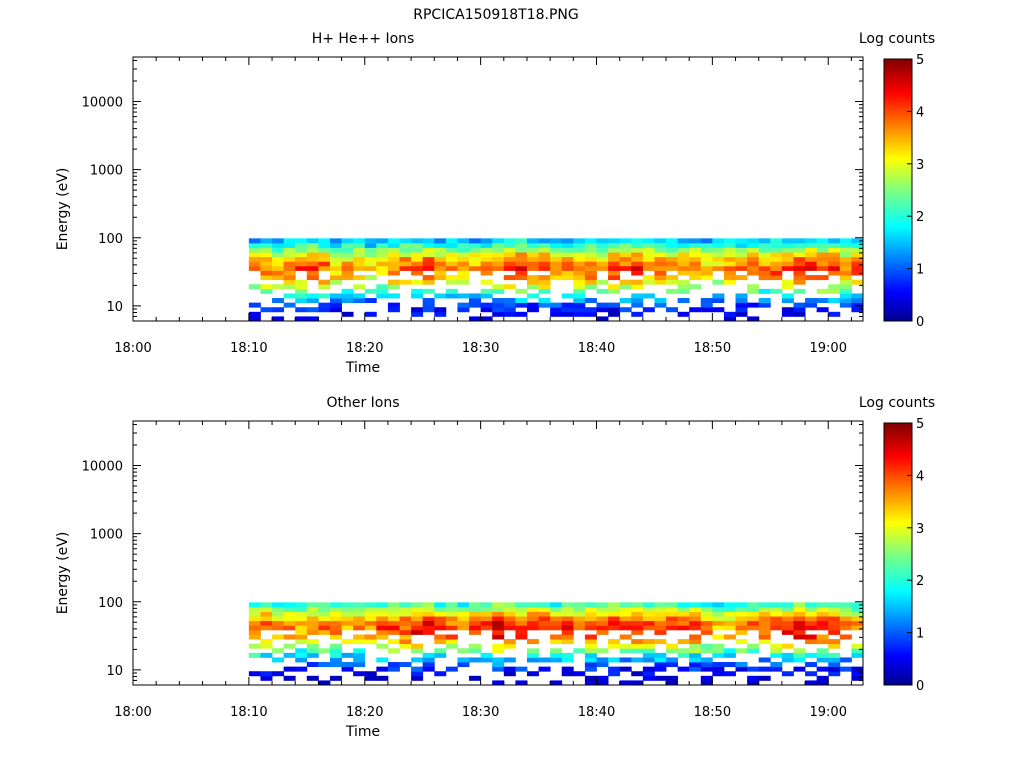  What do you see at coordinates (920, 322) in the screenshot?
I see `colorbar-tick-label: 0` at bounding box center [920, 322].